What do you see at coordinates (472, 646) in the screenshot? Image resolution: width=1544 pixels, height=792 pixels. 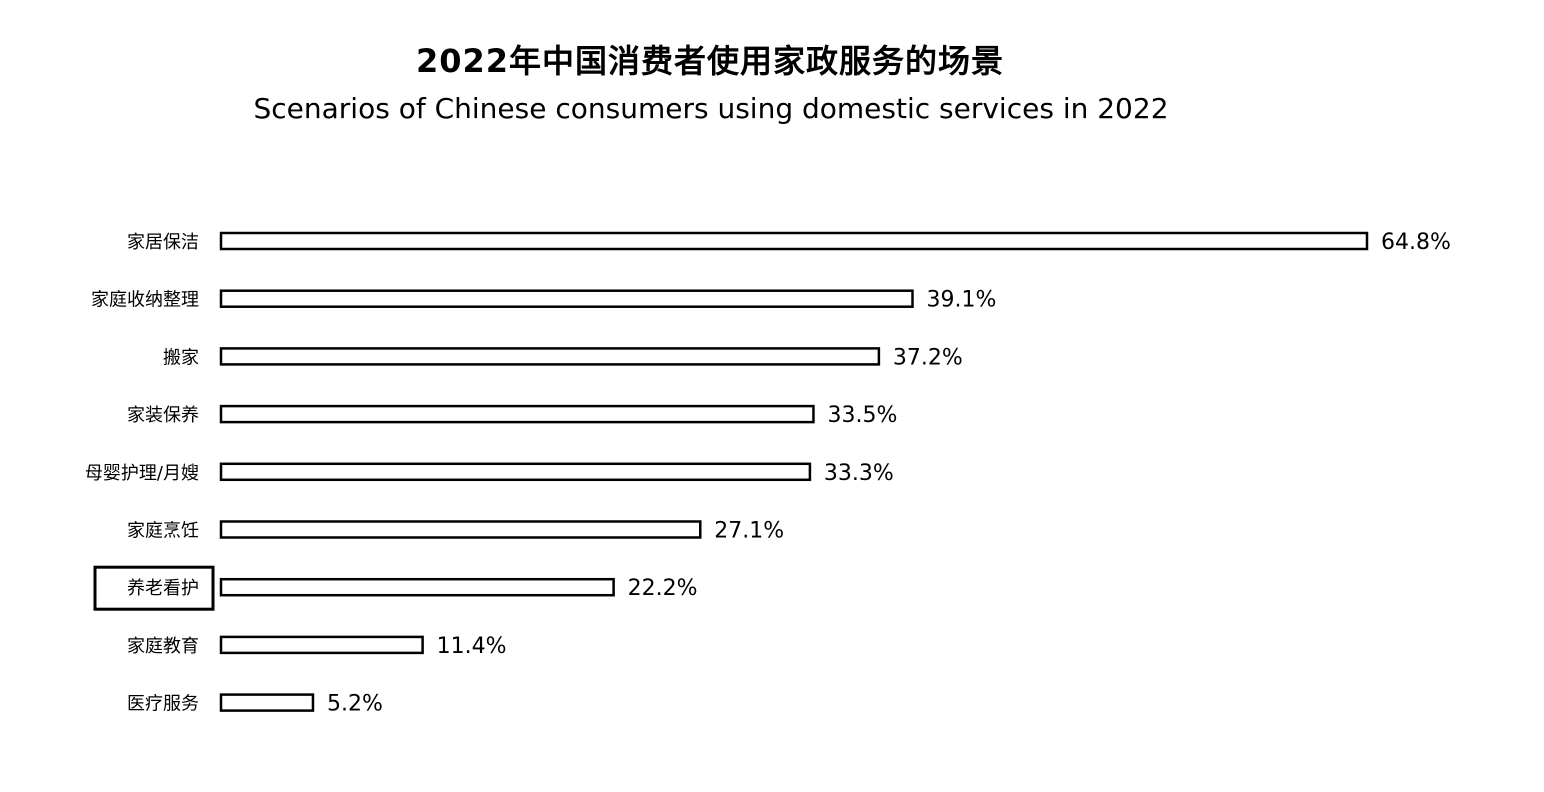 I see `value-label: 11.4%` at bounding box center [472, 646].